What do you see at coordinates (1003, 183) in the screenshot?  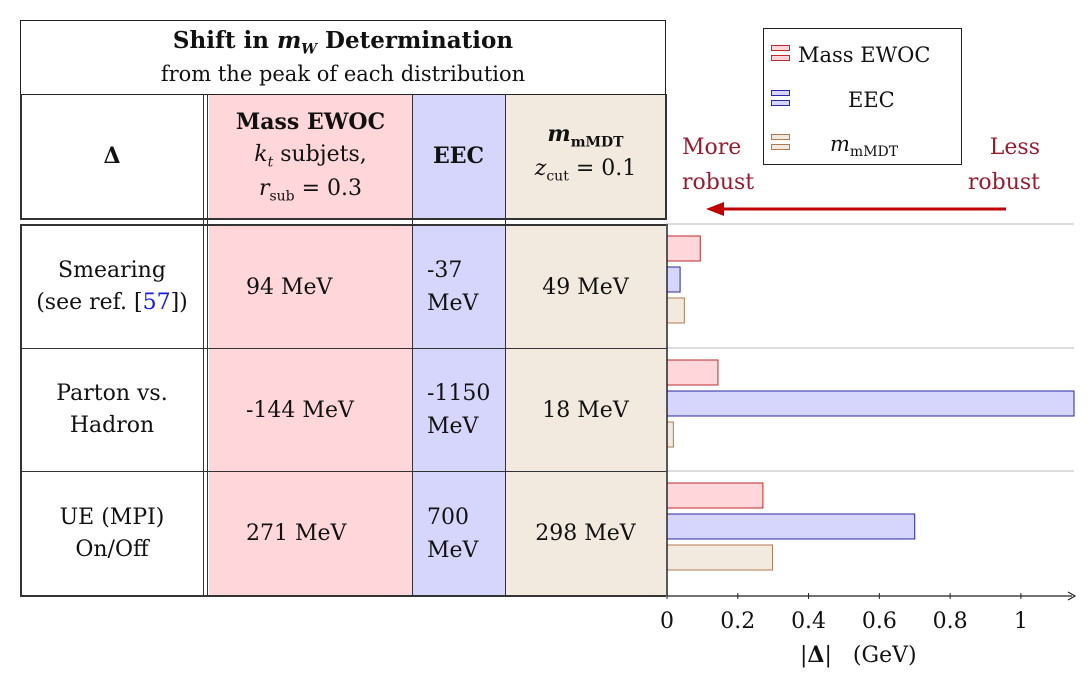 I see `less-robust-line2: robust` at bounding box center [1003, 183].